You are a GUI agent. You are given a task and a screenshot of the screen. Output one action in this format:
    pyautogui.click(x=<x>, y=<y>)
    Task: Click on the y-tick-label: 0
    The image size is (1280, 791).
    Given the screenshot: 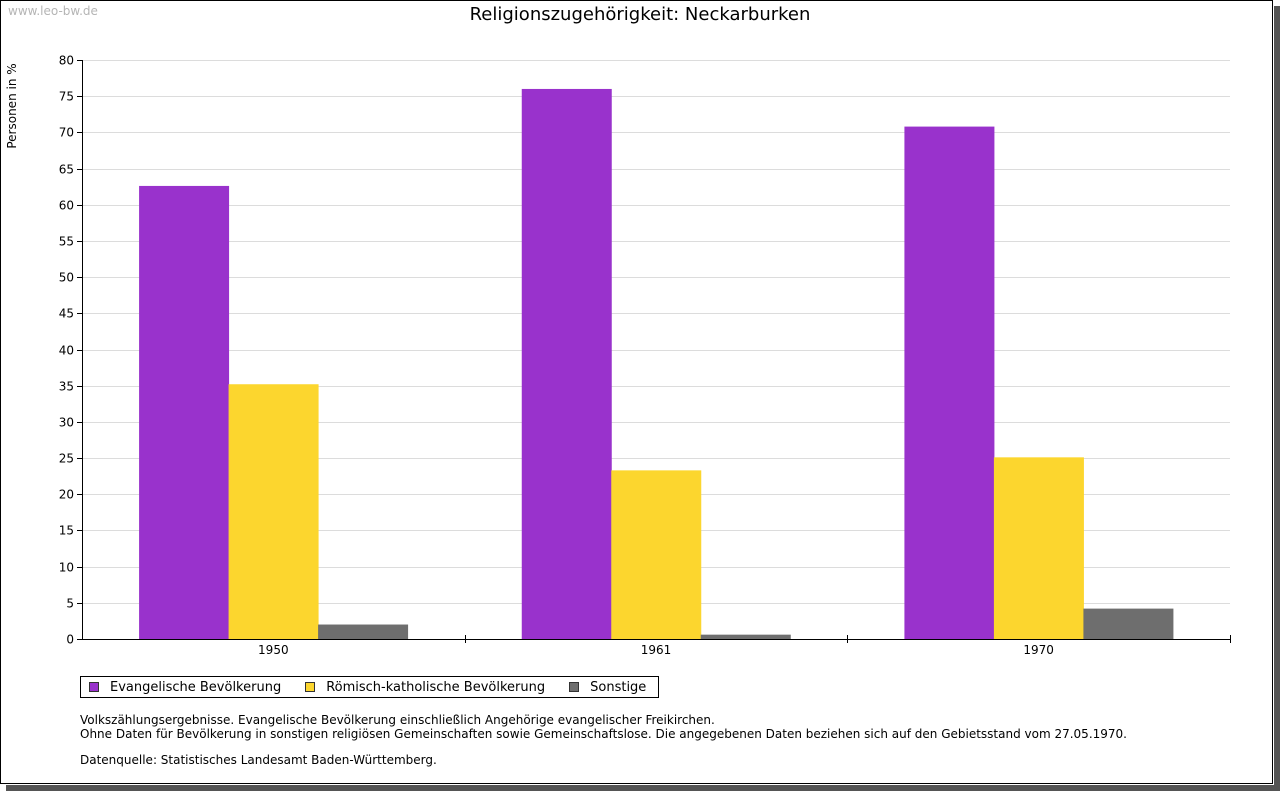 What is the action you would take?
    pyautogui.click(x=70, y=640)
    